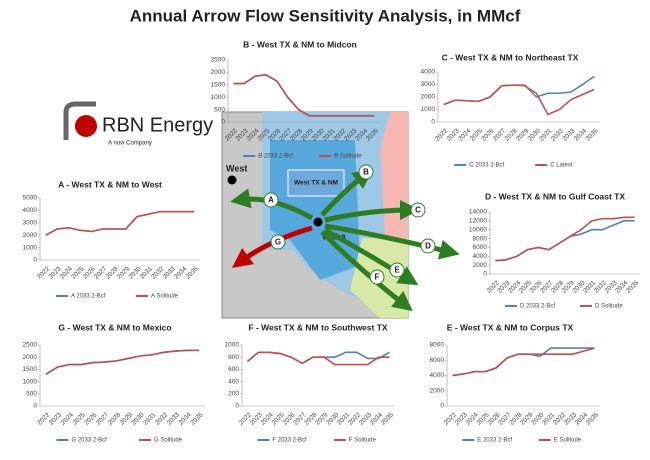 Image resolution: width=650 pixels, height=460 pixels. I want to click on west-dot, so click(232, 180).